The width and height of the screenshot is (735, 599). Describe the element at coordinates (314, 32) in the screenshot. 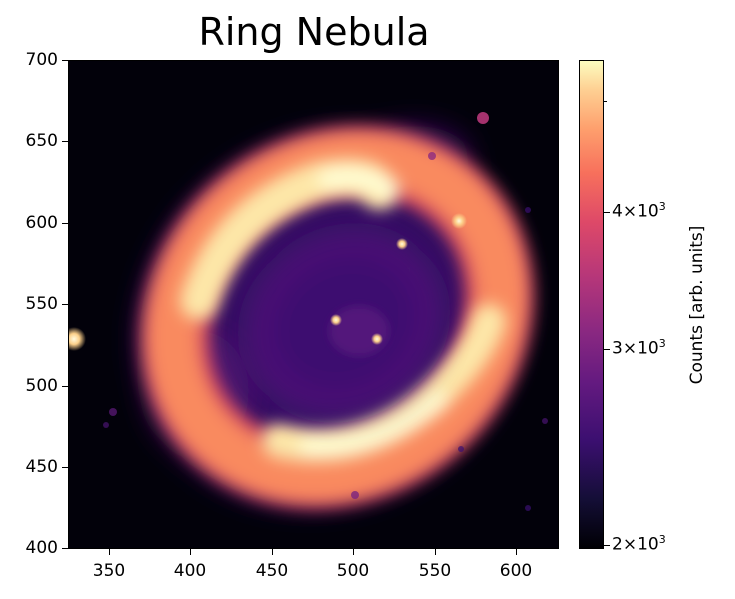

I see `plot-title: Ring Nebula` at that location.